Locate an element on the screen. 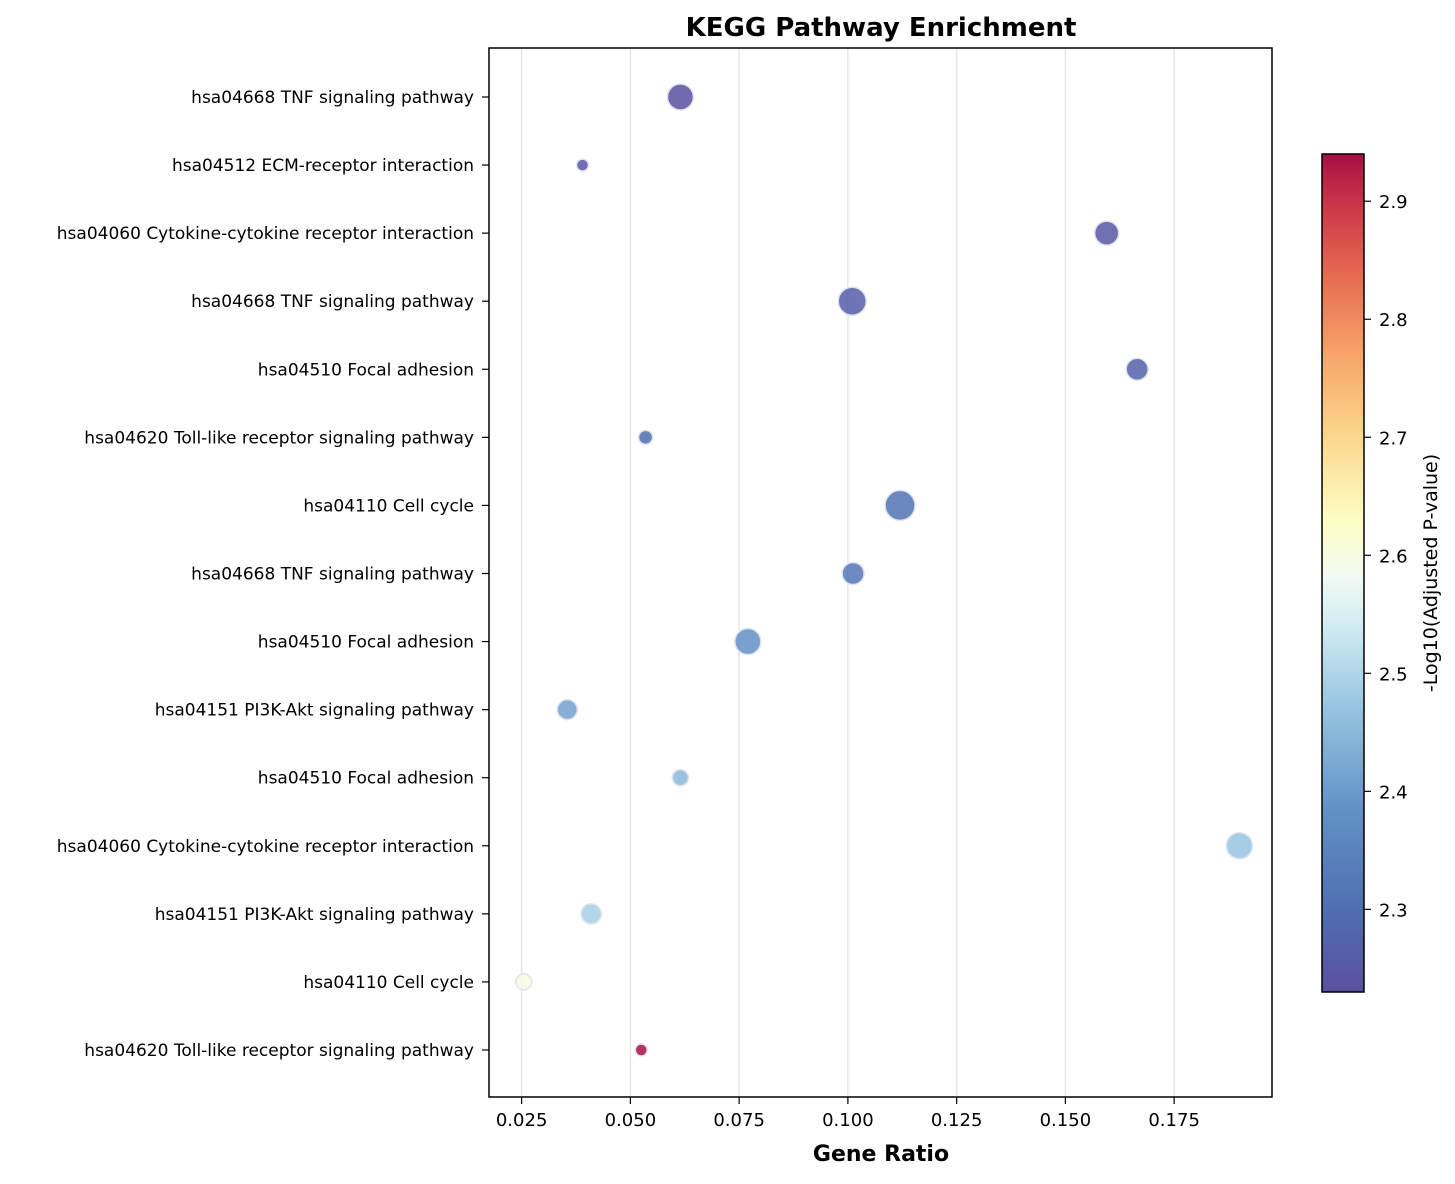 The width and height of the screenshot is (1455, 1184). colorbar-tick-label: 2.9 is located at coordinates (1393, 202).